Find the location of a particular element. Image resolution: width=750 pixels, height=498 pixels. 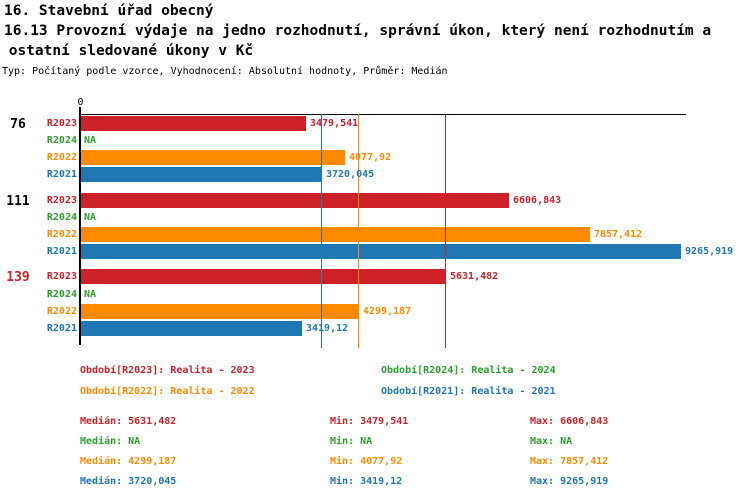

group-label: 139 is located at coordinates (18, 278).